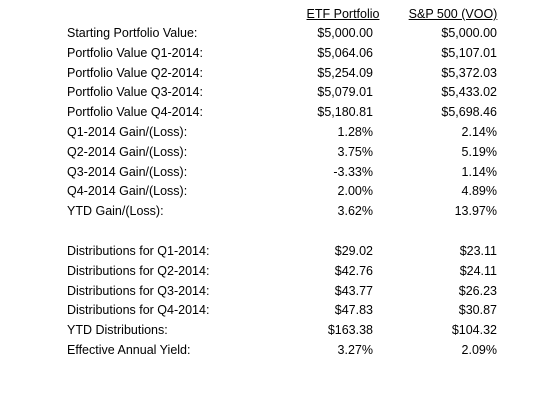 The height and width of the screenshot is (404, 560). I want to click on row-label: Portfolio Value Q2-2014:, so click(135, 72).